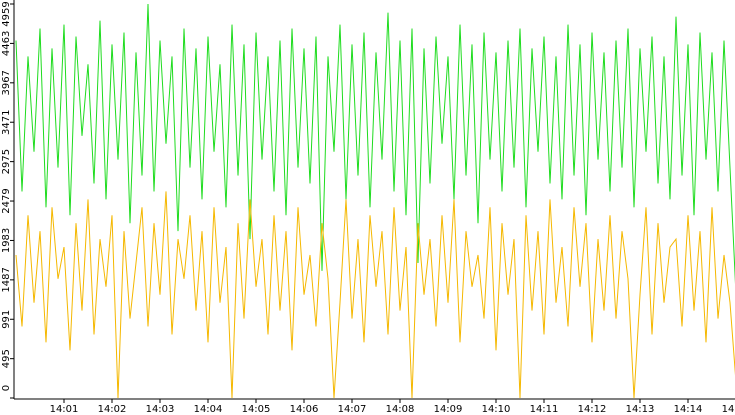 Image resolution: width=735 pixels, height=415 pixels. I want to click on x-tick-label: 14:02, so click(112, 409).